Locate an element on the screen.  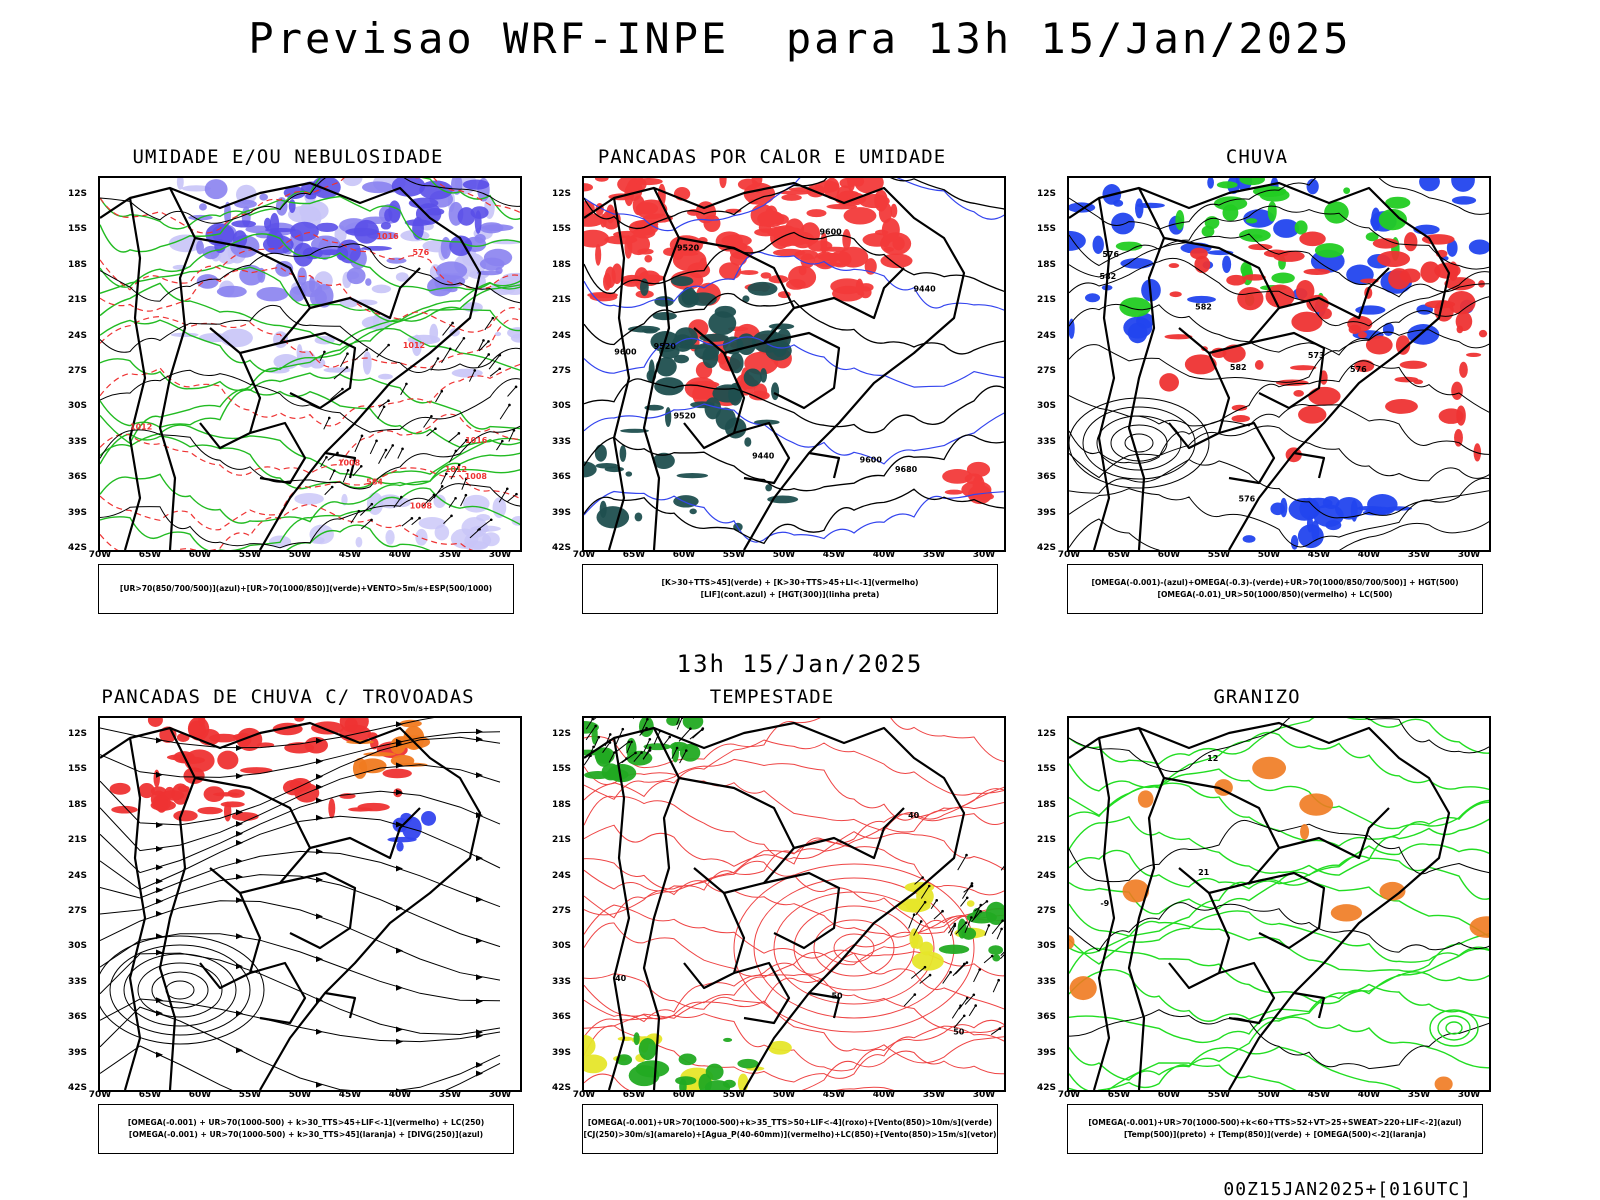
map-canvas: 582 576 582 576 573 582 576 is located at coordinates (1279, 364).